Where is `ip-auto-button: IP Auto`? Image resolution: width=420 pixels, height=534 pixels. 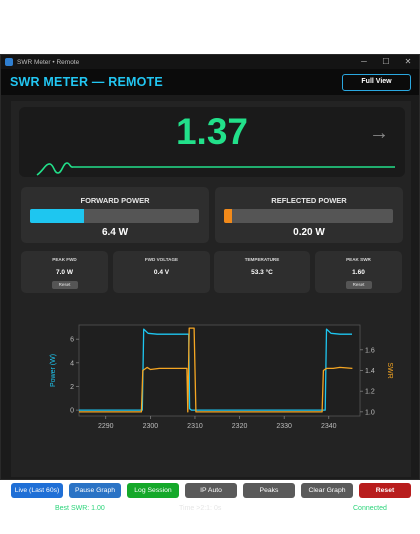
ip-auto-button: IP Auto is located at coordinates (211, 490).